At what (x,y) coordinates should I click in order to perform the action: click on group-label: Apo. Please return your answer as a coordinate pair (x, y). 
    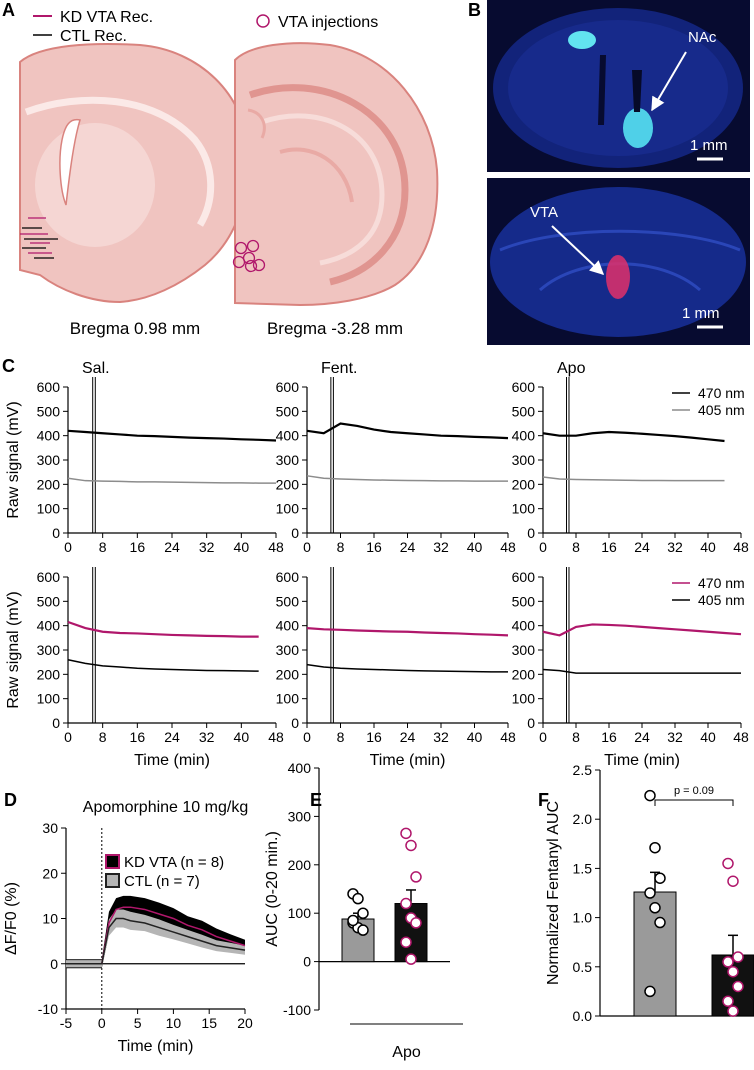
    Looking at the image, I should click on (406, 1052).